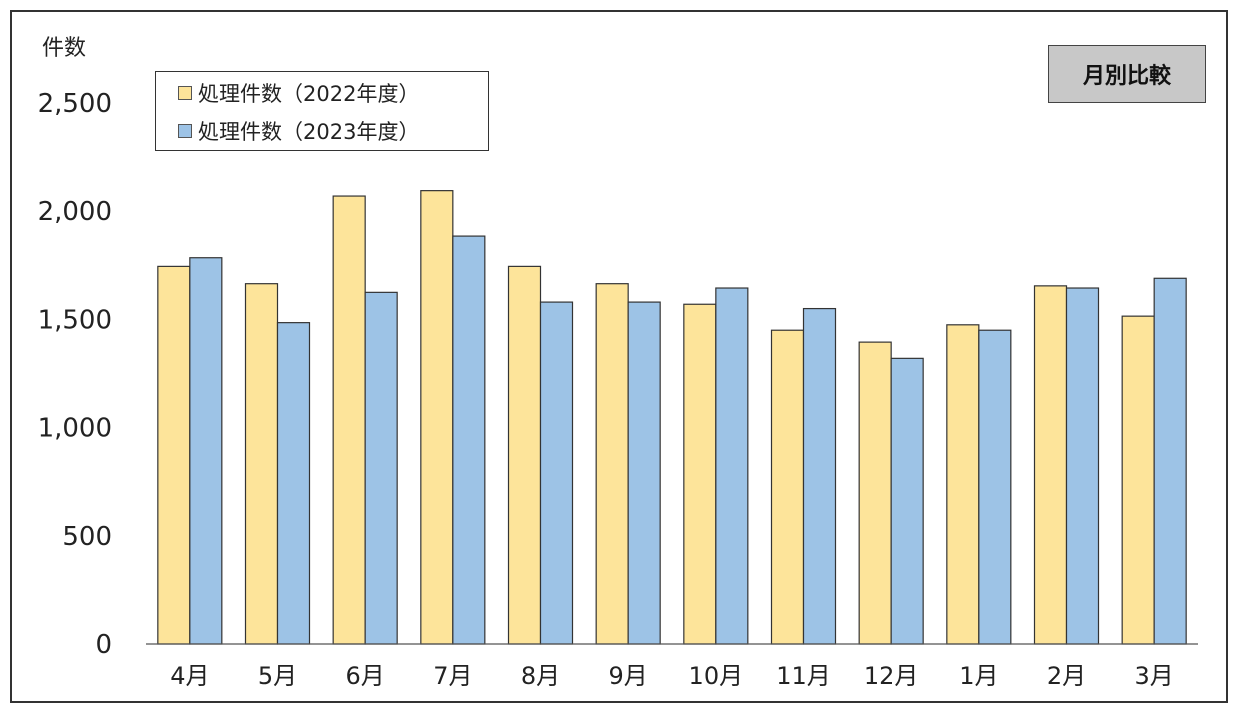 The width and height of the screenshot is (1240, 714). What do you see at coordinates (103, 645) in the screenshot?
I see `y-tick-label: 0` at bounding box center [103, 645].